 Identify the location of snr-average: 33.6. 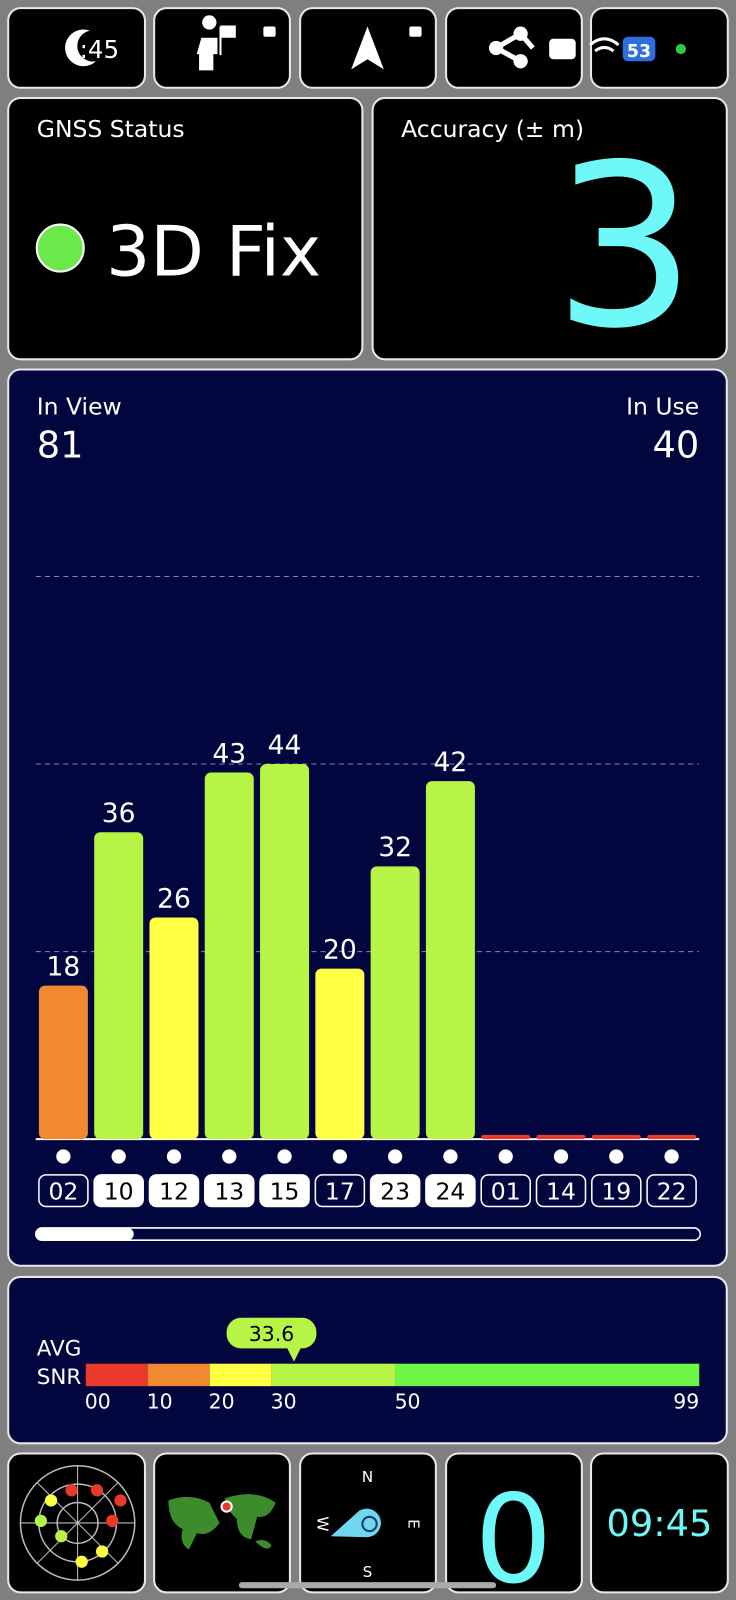
(271, 1334).